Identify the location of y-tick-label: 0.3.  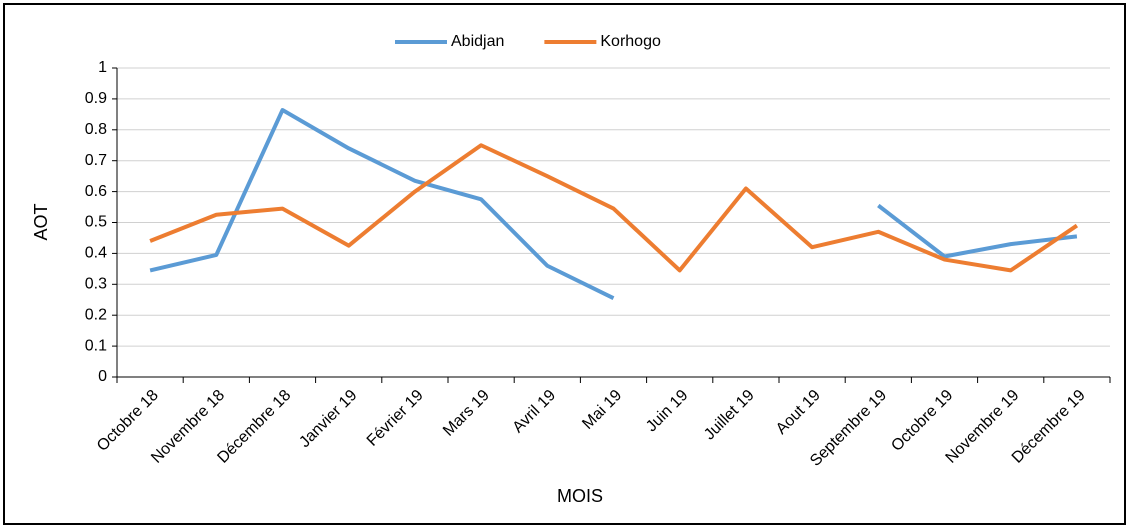
(96, 284).